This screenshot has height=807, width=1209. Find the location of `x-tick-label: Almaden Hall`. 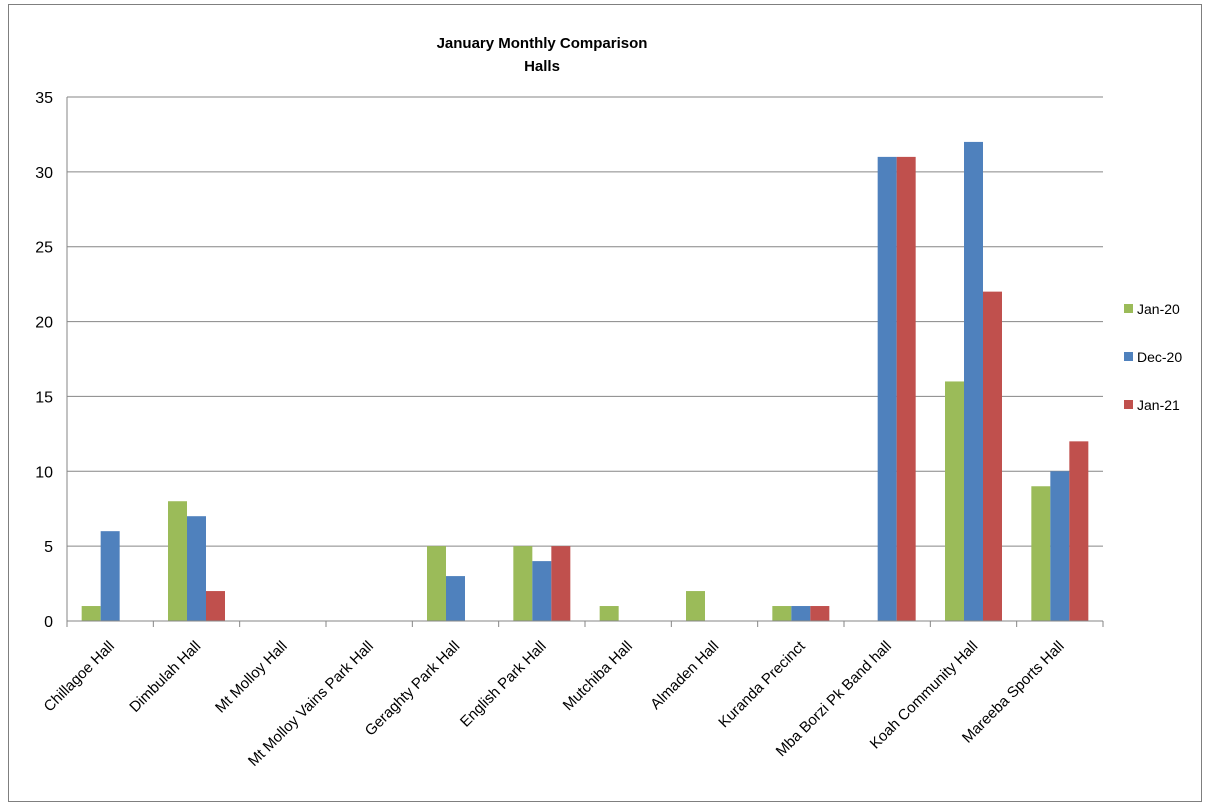

x-tick-label: Almaden Hall is located at coordinates (684, 675).